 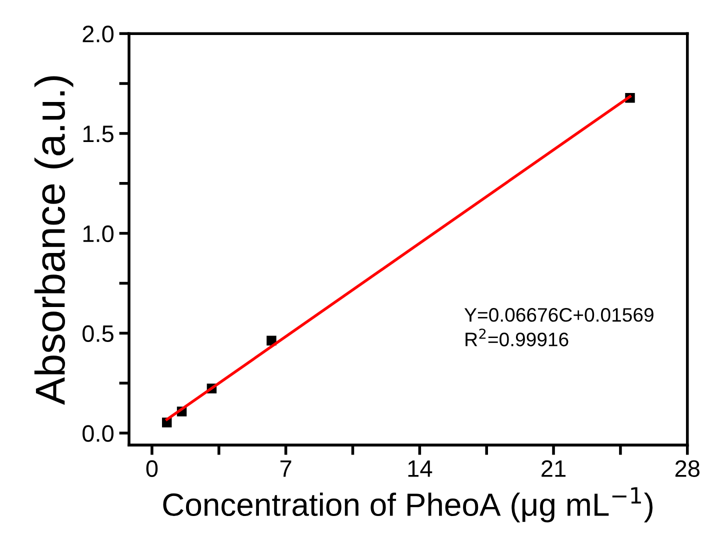 What do you see at coordinates (559, 315) in the screenshot?
I see `annotation: Y=0.06676C+0.01569` at bounding box center [559, 315].